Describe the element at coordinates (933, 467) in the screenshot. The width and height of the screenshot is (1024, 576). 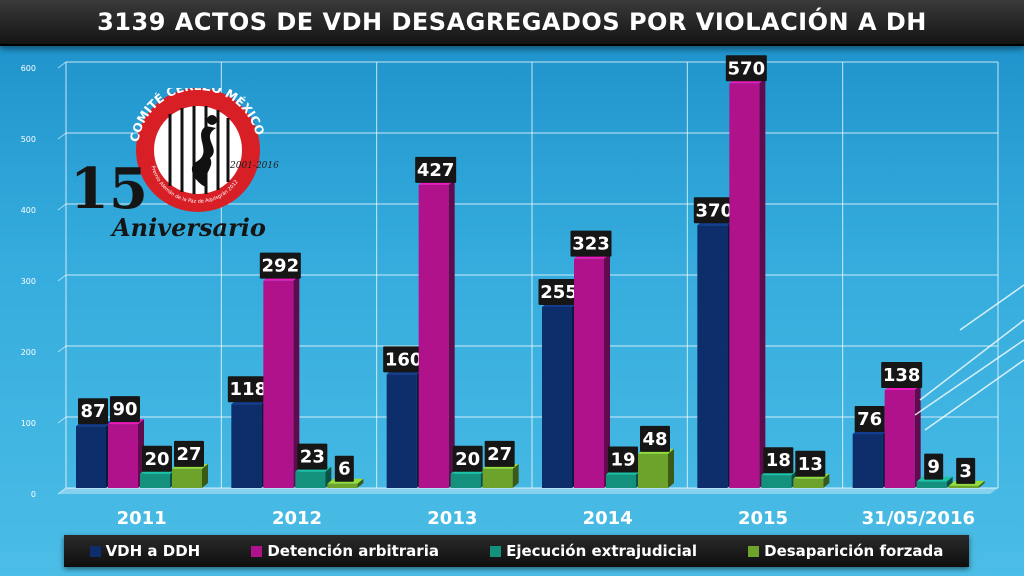
I see `data-label: 9` at that location.